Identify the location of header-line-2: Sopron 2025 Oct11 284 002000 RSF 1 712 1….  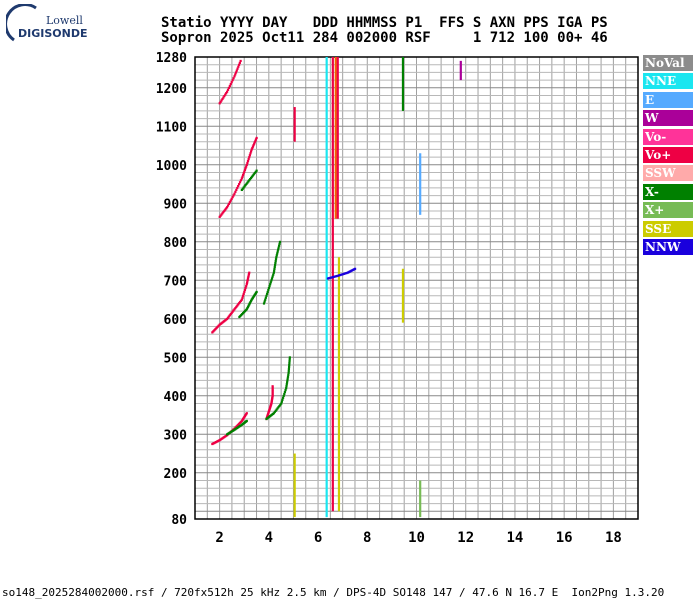
(384, 38).